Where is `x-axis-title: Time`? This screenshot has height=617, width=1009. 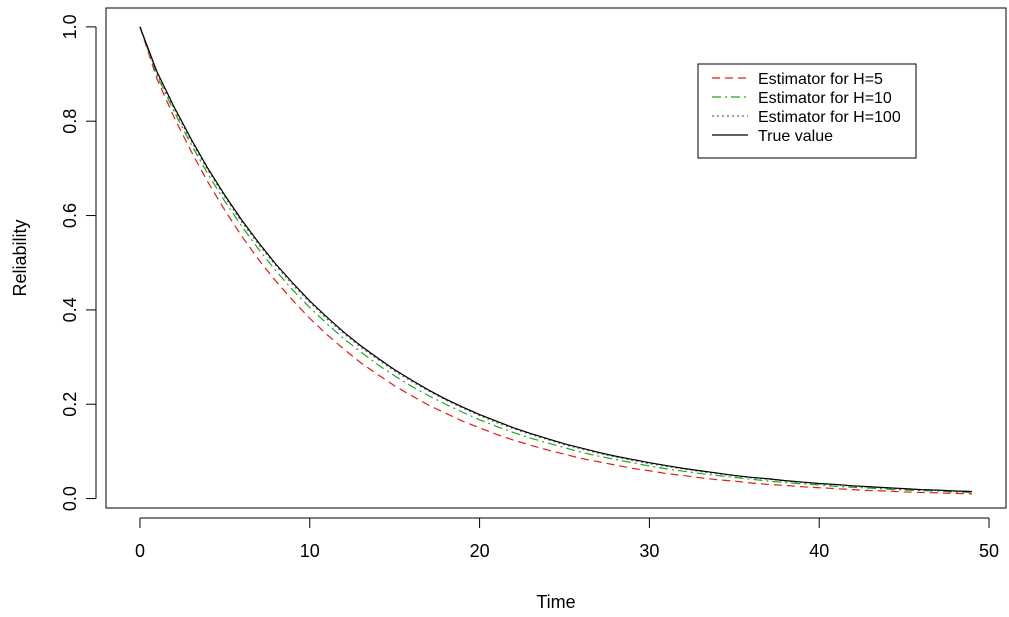
x-axis-title: Time is located at coordinates (555, 602).